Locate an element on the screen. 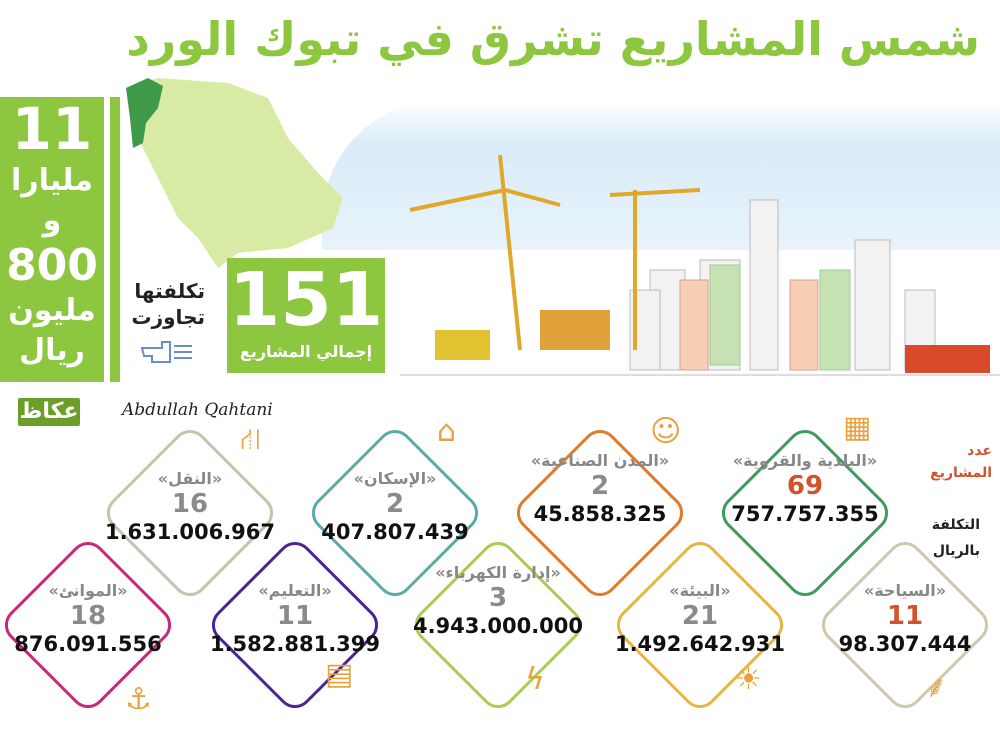  sector-count: 21 is located at coordinates (700, 616).